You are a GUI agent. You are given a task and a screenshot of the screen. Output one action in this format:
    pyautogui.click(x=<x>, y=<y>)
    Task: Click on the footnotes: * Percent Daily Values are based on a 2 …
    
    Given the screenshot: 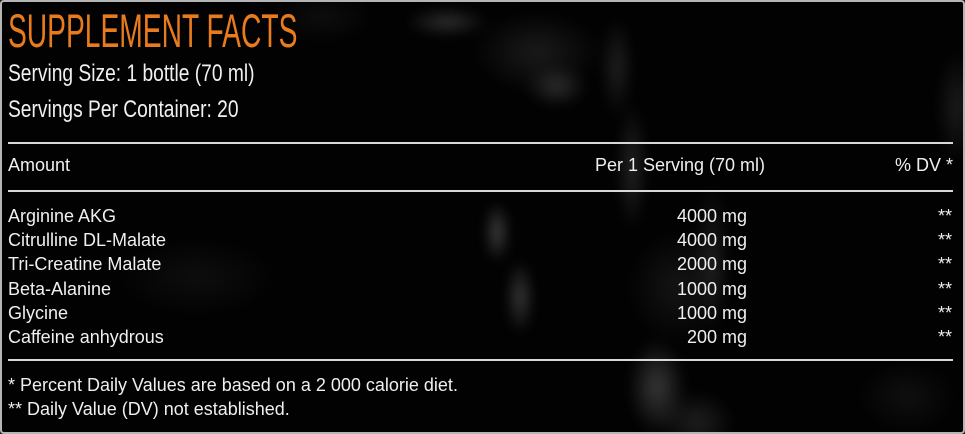 What is the action you would take?
    pyautogui.click(x=480, y=397)
    